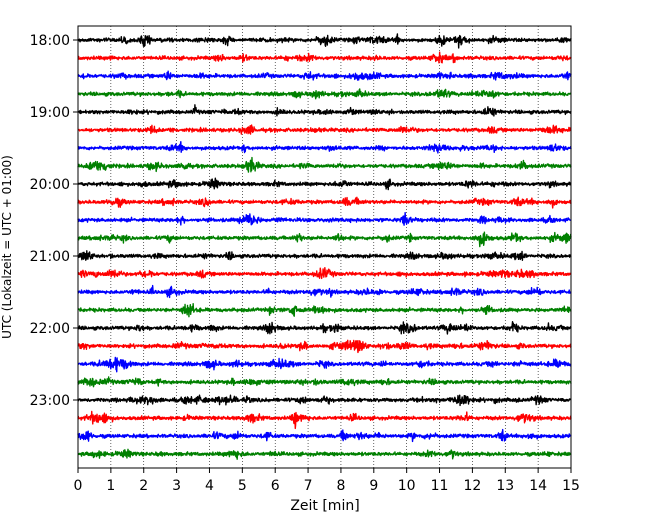  What do you see at coordinates (176, 486) in the screenshot?
I see `x-tick-label: 3` at bounding box center [176, 486].